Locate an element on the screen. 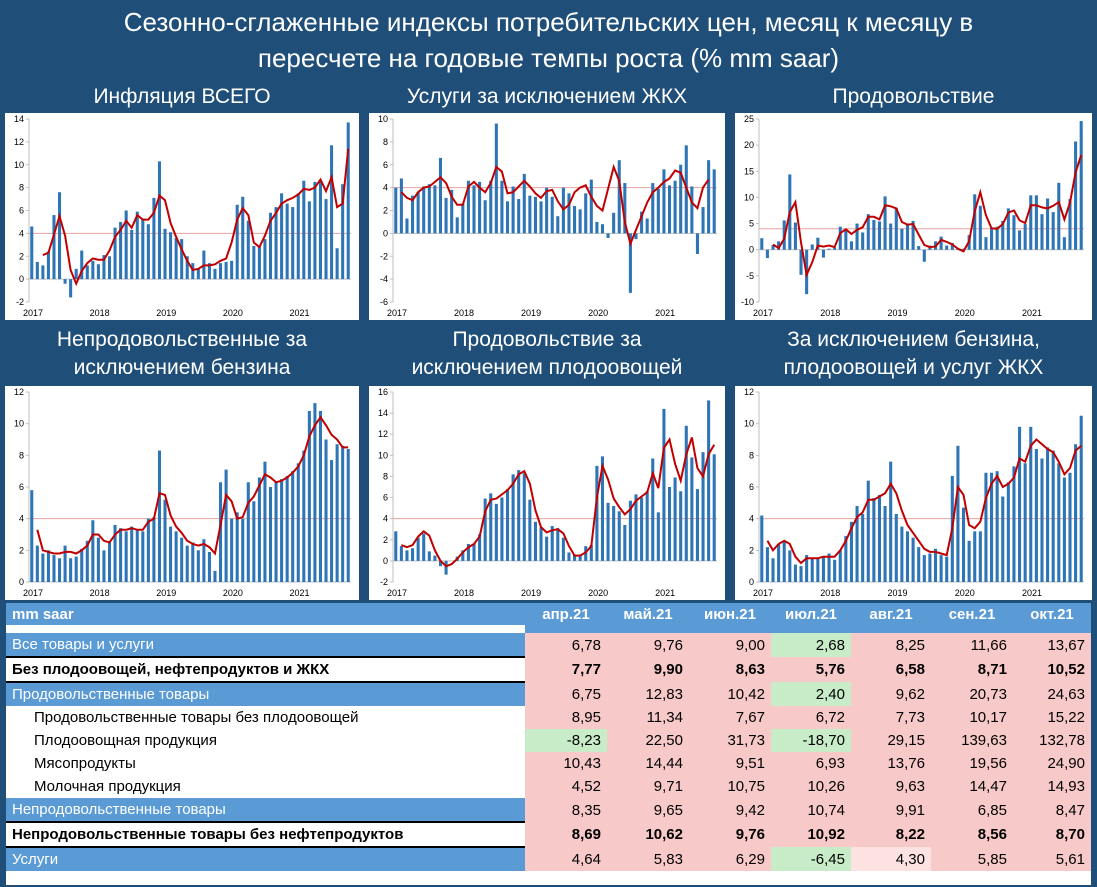 This screenshot has height=887, width=1097. table-cell: 6,85 is located at coordinates (972, 810).